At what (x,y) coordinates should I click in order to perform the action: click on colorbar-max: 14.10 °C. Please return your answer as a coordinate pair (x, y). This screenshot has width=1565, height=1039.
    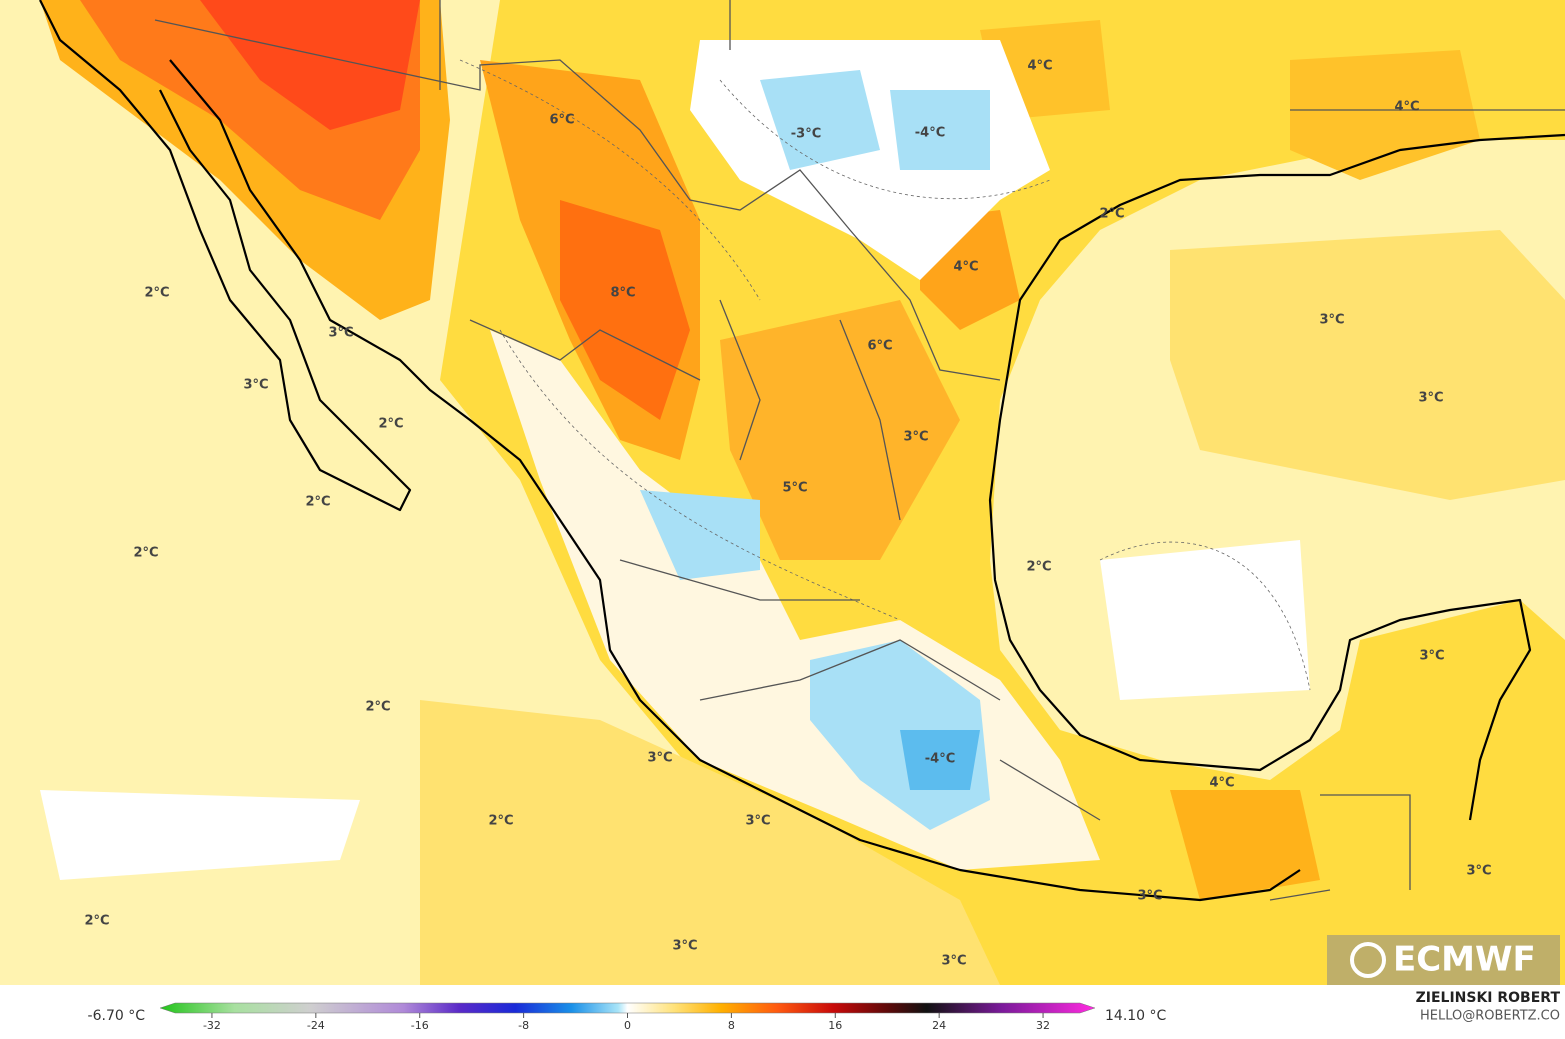
    Looking at the image, I should click on (1136, 1016).